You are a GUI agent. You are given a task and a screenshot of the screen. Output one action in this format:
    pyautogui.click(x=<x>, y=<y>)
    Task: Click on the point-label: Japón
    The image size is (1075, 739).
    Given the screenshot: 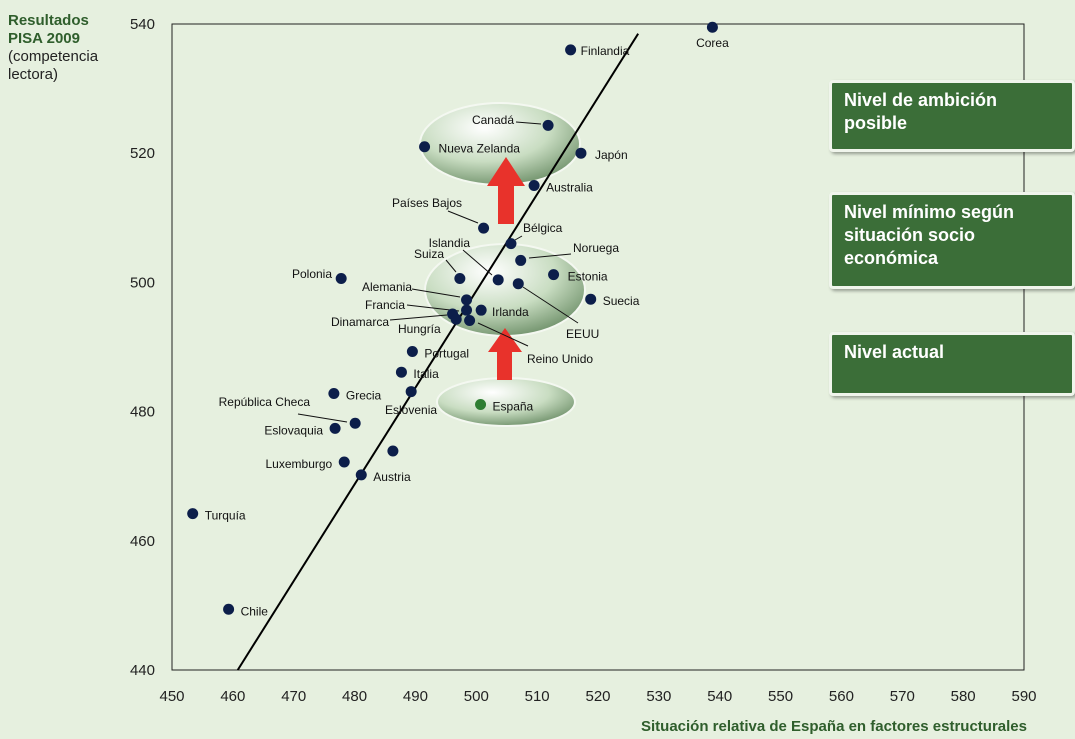 What is the action you would take?
    pyautogui.click(x=611, y=155)
    